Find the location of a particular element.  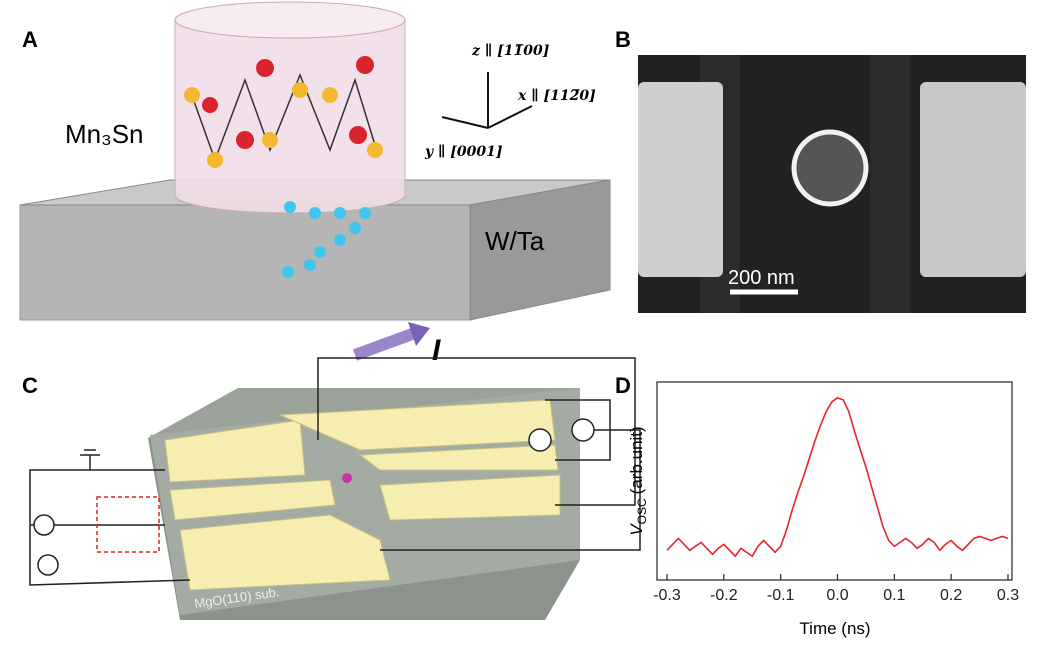

axis-label: y ∥ [0001] is located at coordinates (463, 152).